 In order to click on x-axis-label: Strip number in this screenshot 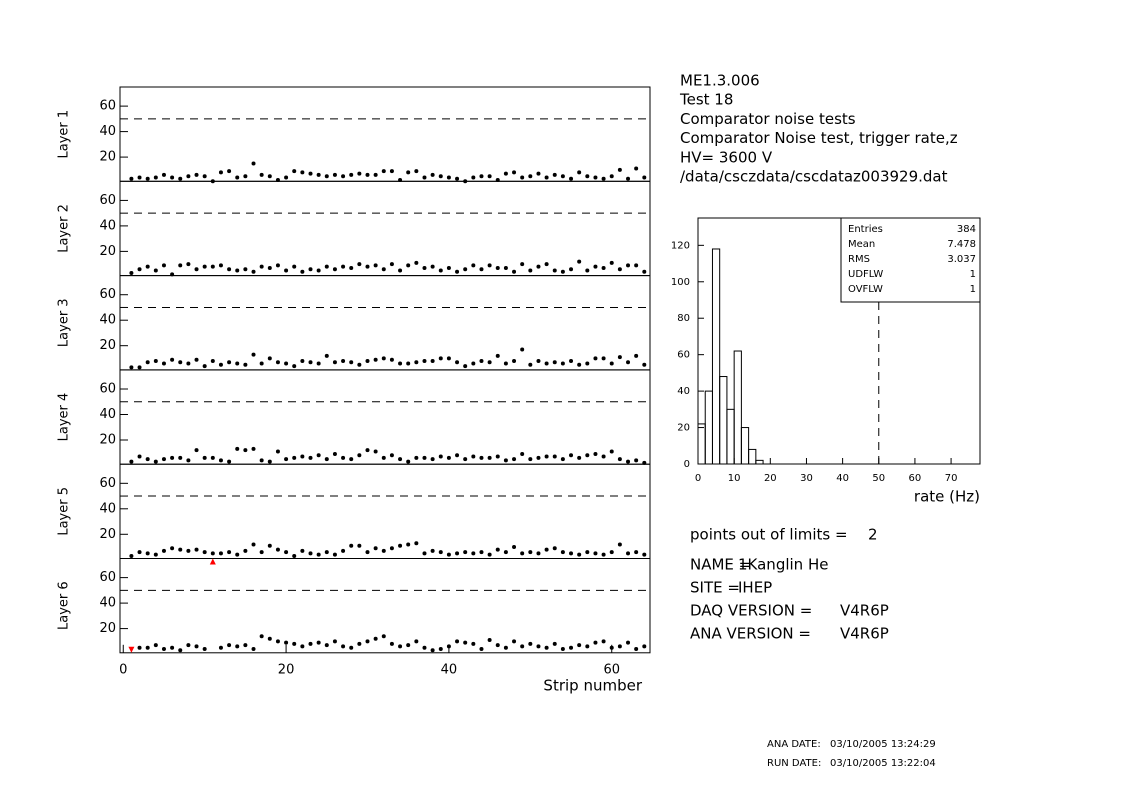, I will do `click(592, 685)`.